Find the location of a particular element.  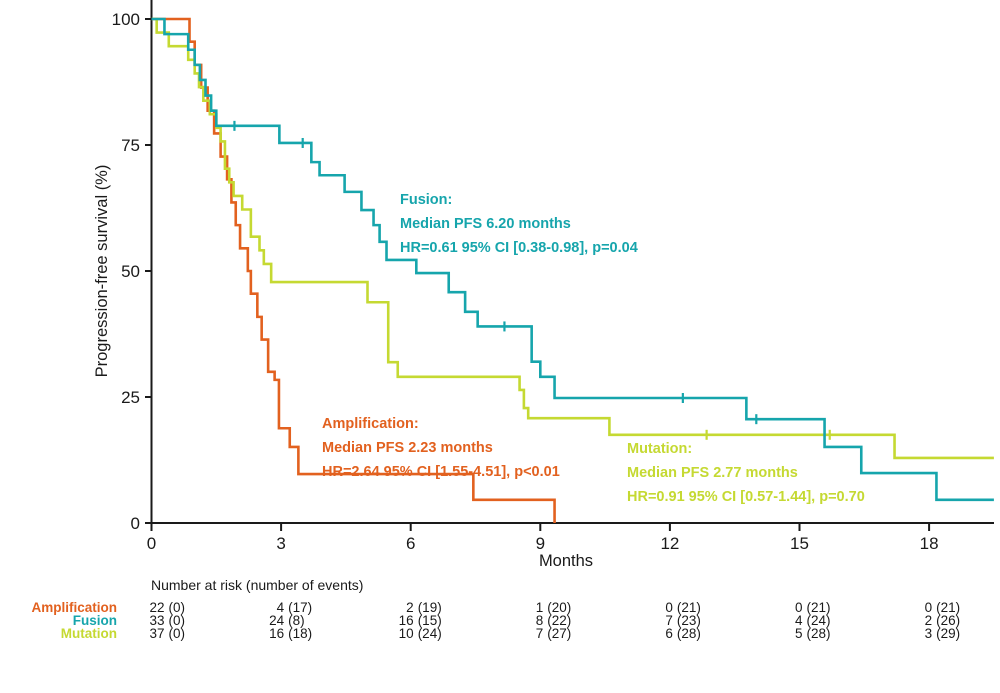

risk-table-title: Number at risk (number of events) is located at coordinates (257, 585).